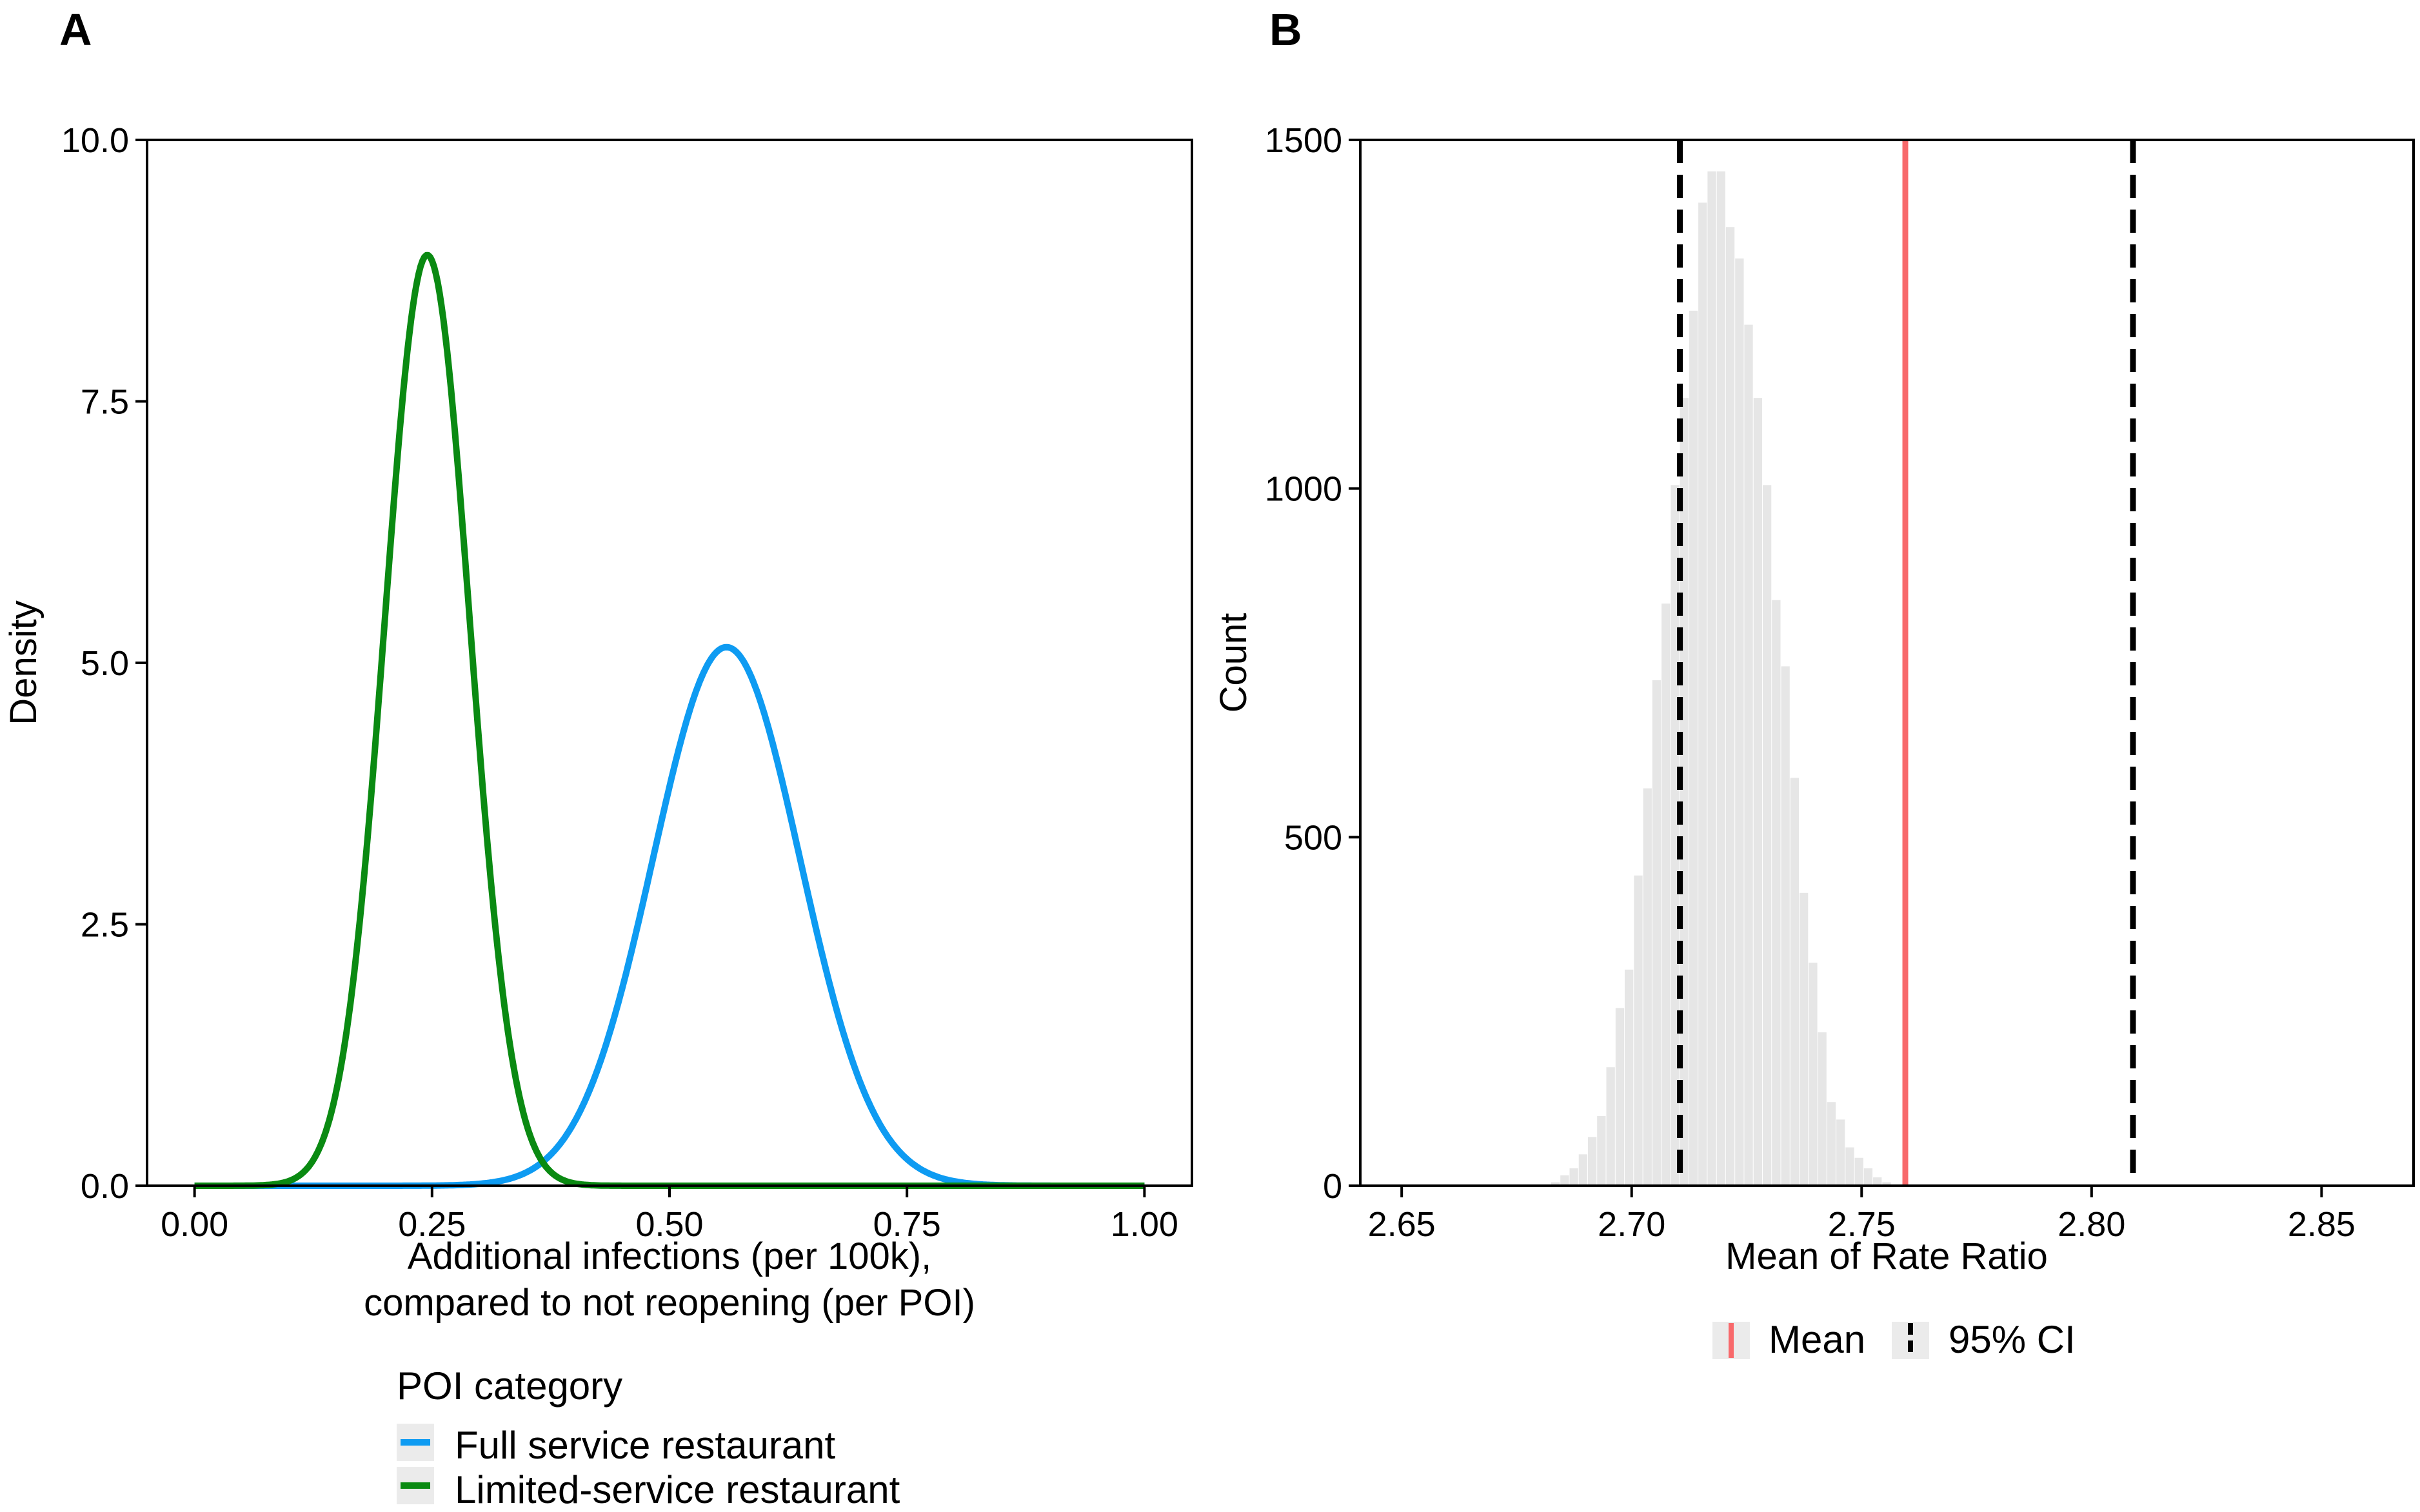  I want to click on b-legend-label-mean: Mean, so click(1817, 1339).